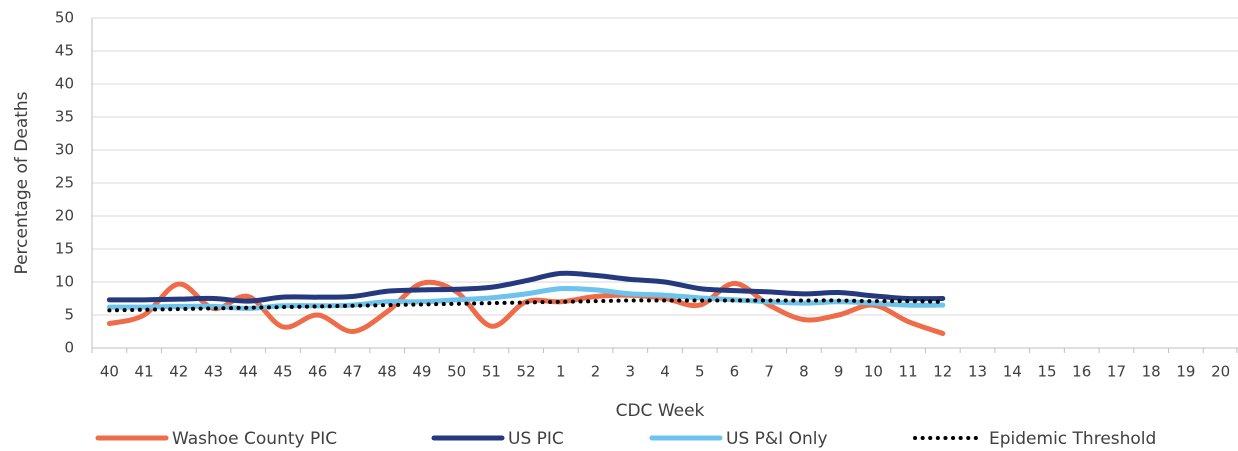 The width and height of the screenshot is (1238, 451). Describe the element at coordinates (64, 18) in the screenshot. I see `y-tick-label: 50` at that location.